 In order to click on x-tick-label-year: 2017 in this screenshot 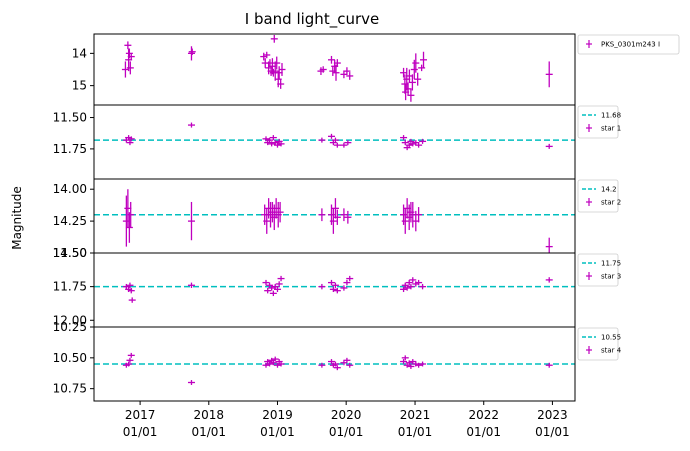, I will do `click(140, 415)`.